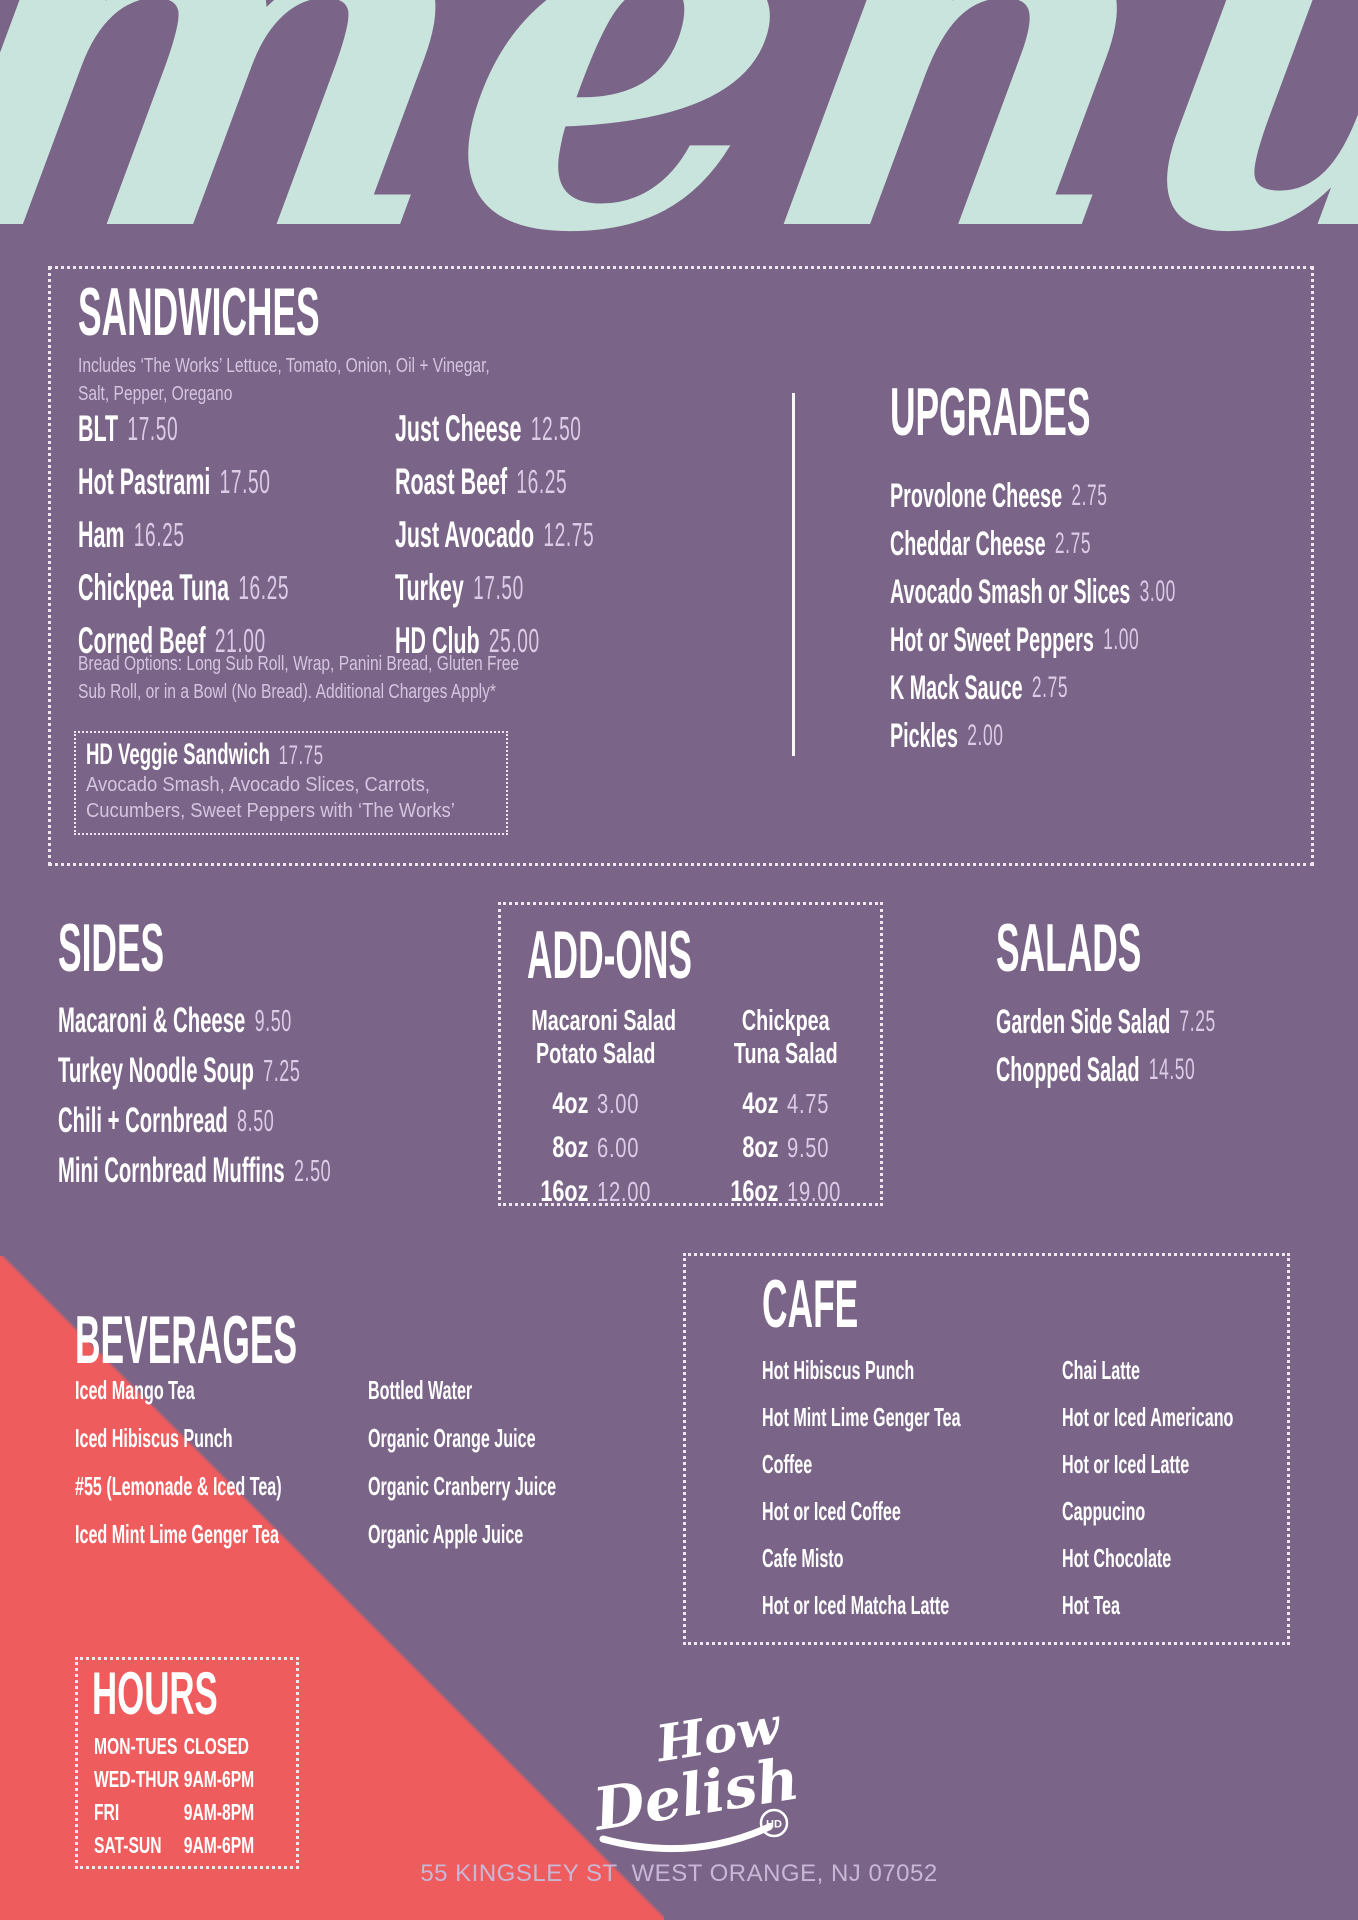 The height and width of the screenshot is (1920, 1358). What do you see at coordinates (603, 1021) in the screenshot?
I see `addons-col-header-line1: Macaroni Salad` at bounding box center [603, 1021].